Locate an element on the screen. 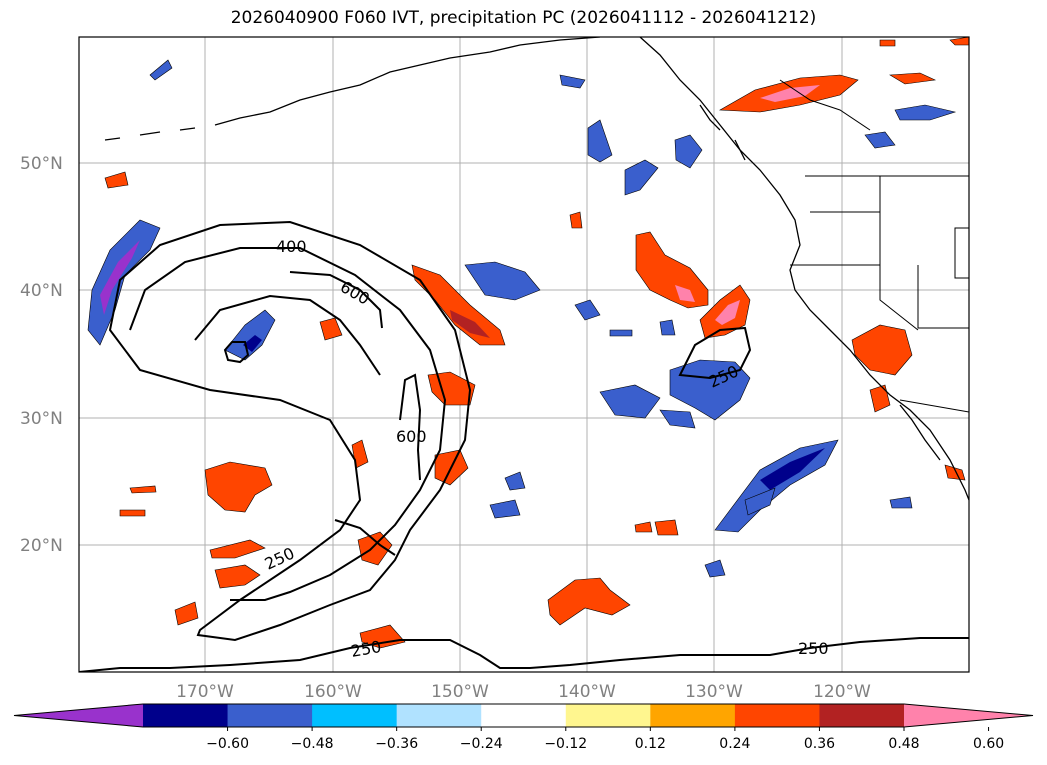 Image resolution: width=1047 pixels, height=765 pixels. aleutians is located at coordinates (150, 134).